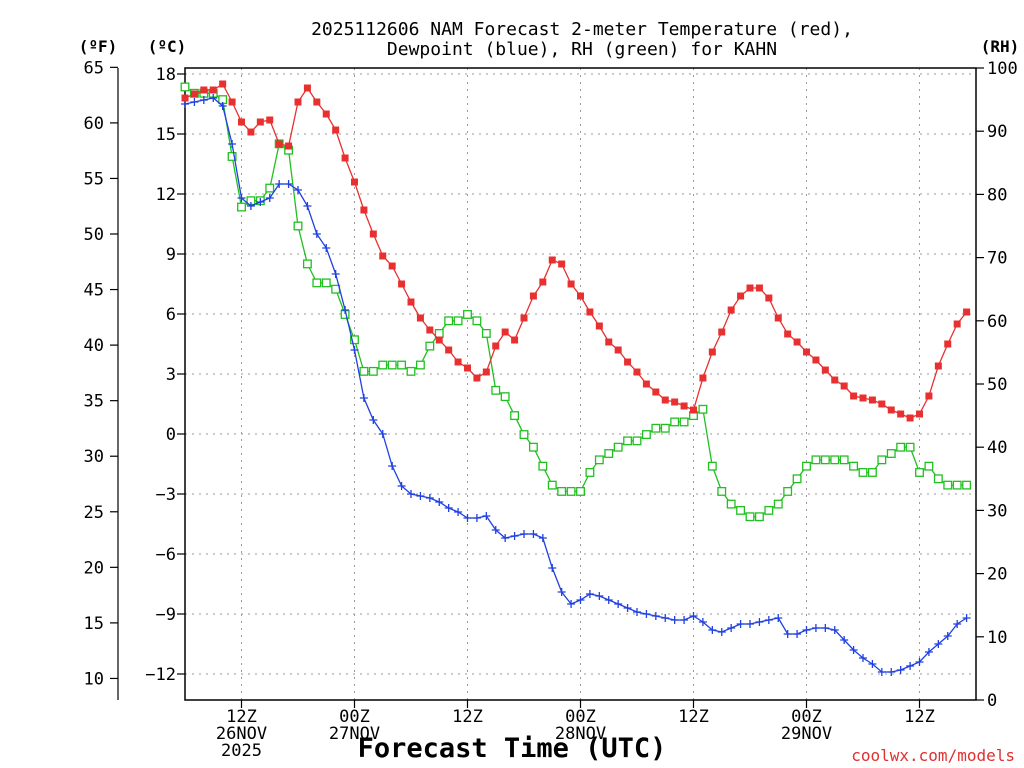 The height and width of the screenshot is (768, 1024). I want to click on fahrenheit-tick-label: 40, so click(94, 346).